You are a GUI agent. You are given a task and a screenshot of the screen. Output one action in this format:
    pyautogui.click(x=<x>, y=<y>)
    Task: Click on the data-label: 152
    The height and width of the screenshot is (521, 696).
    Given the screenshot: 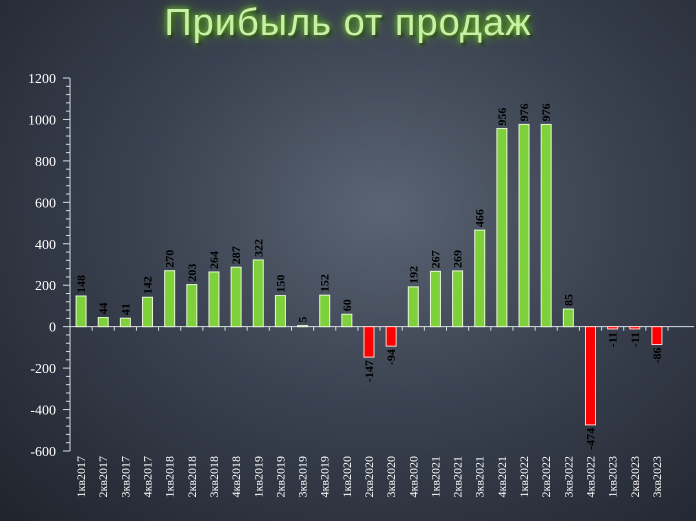 What is the action you would take?
    pyautogui.click(x=325, y=283)
    